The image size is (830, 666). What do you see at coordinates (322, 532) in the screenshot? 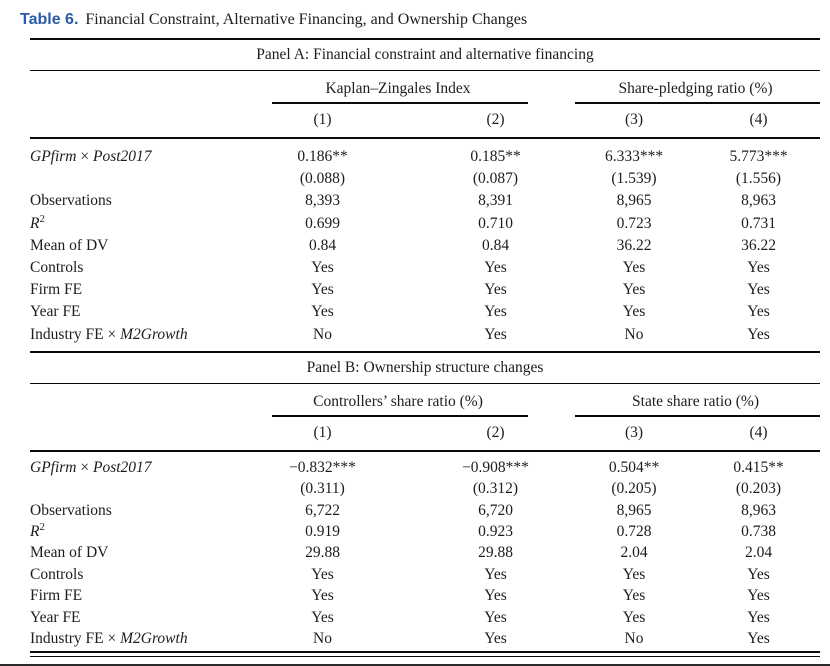
I see `cell-value: 0.919` at bounding box center [322, 532].